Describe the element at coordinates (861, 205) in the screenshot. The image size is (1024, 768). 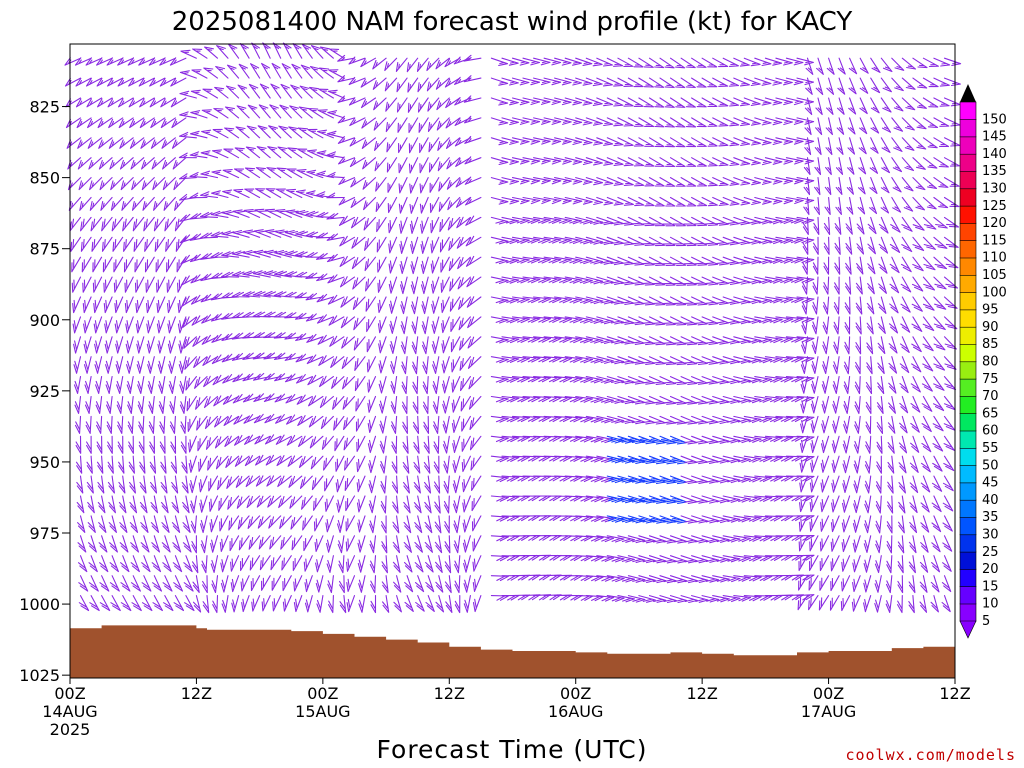
I see `wind-barb-2079` at that location.